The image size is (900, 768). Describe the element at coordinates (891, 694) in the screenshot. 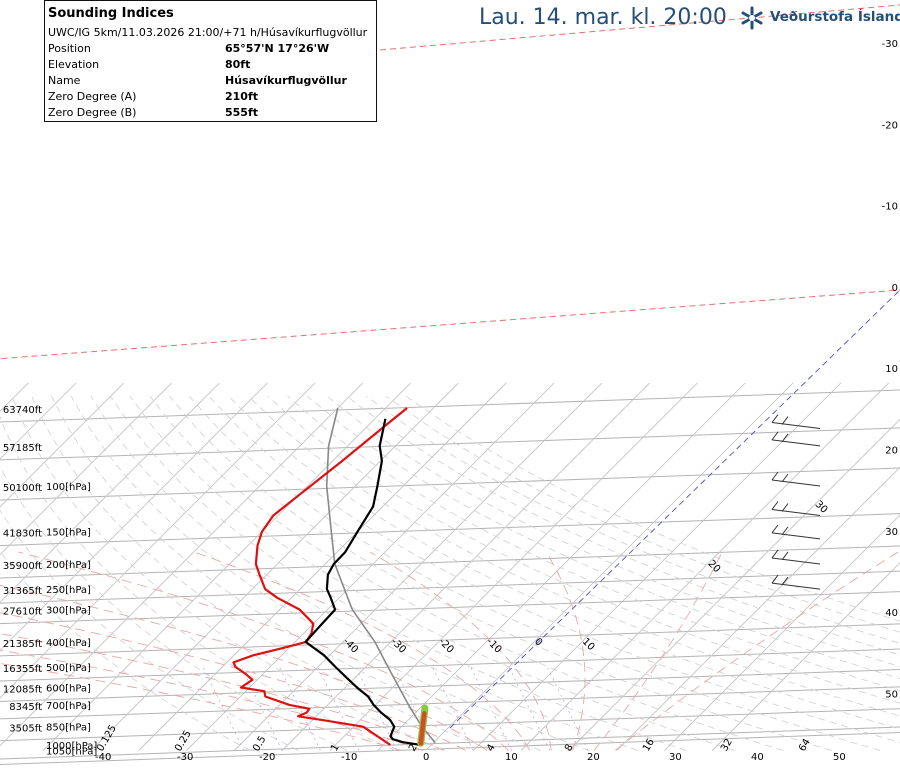

I see `right-scale-label: 50` at that location.